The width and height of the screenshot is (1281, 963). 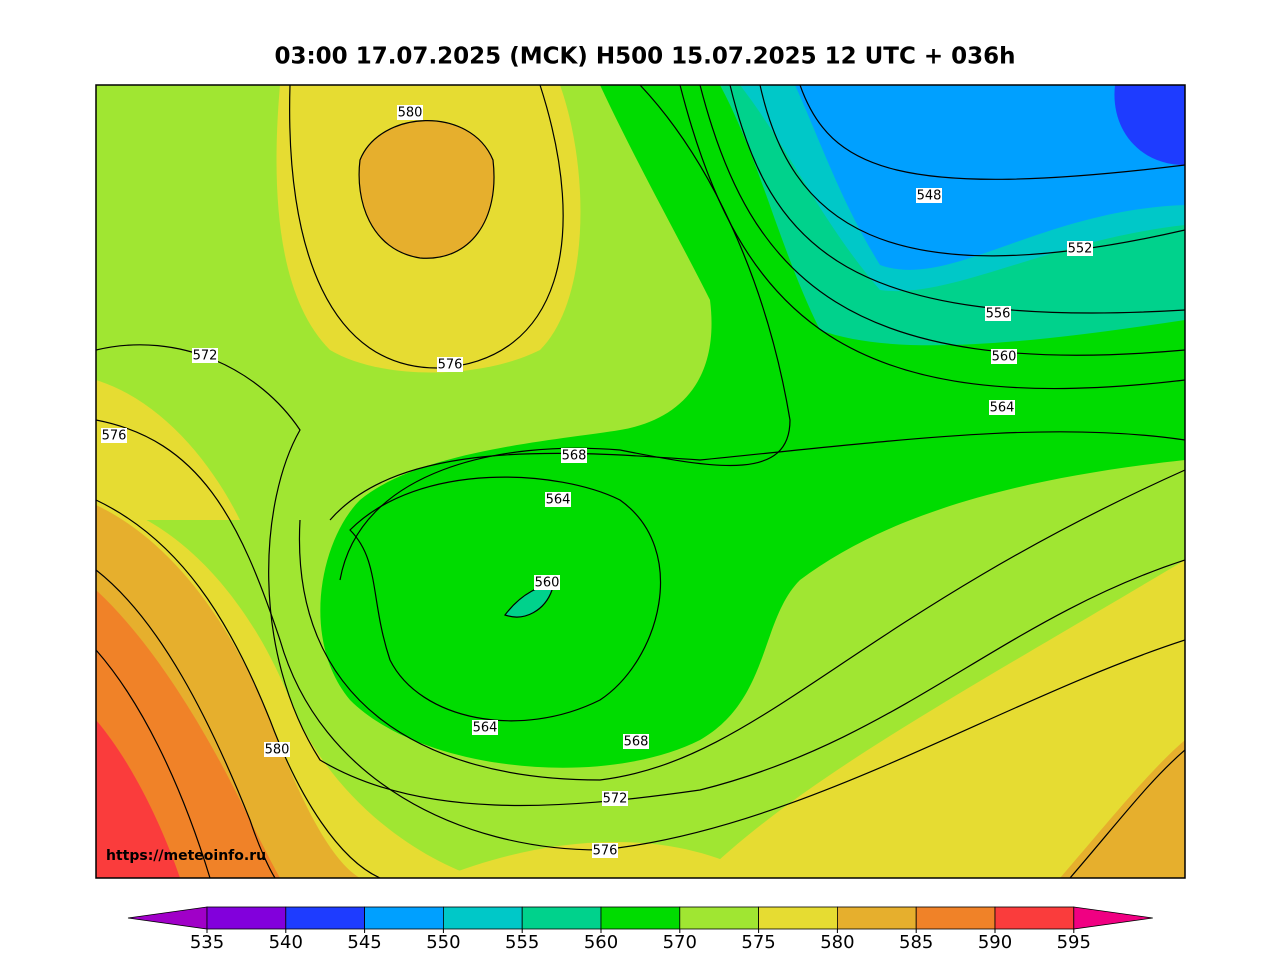 I want to click on colorbar-tick-label: 560, so click(x=601, y=942).